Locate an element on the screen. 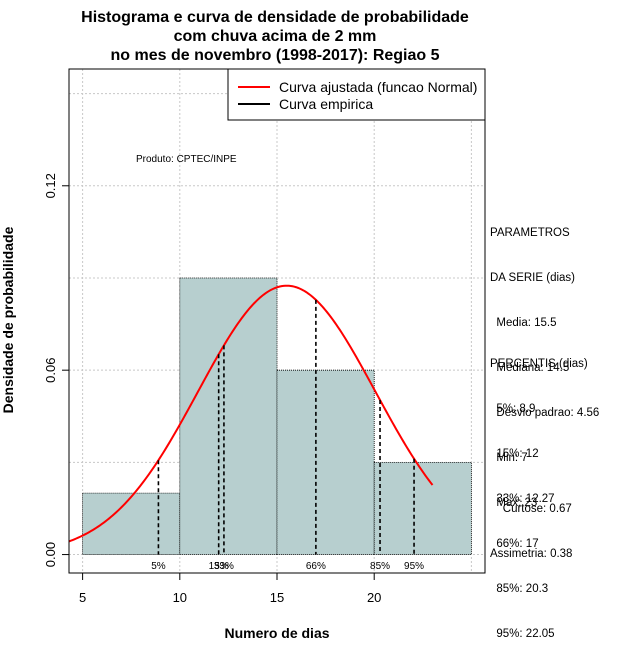  percentis-line: PERCENTIS (dias) is located at coordinates (539, 364).